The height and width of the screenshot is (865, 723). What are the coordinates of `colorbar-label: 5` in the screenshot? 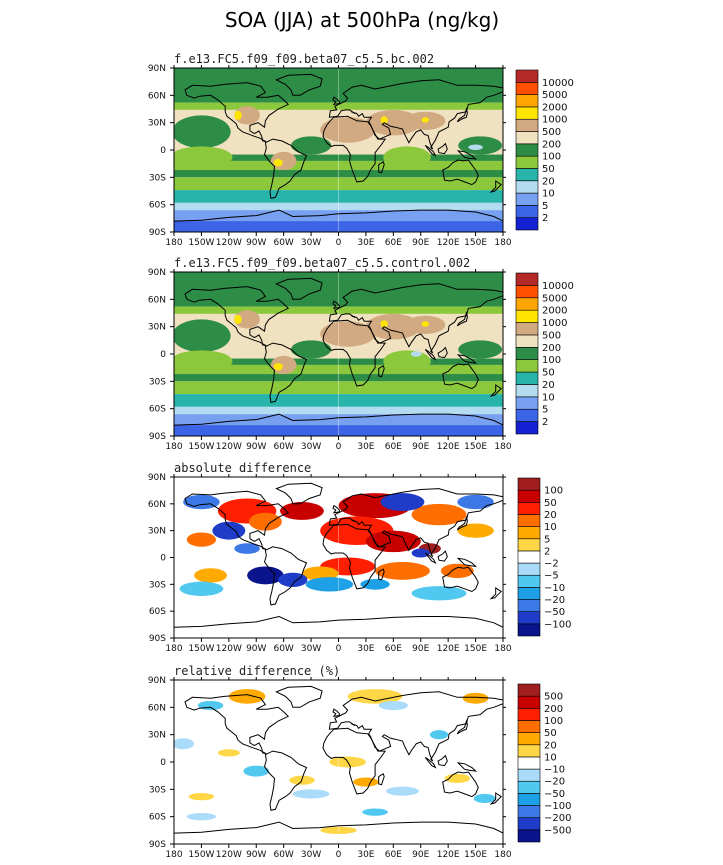 It's located at (547, 539).